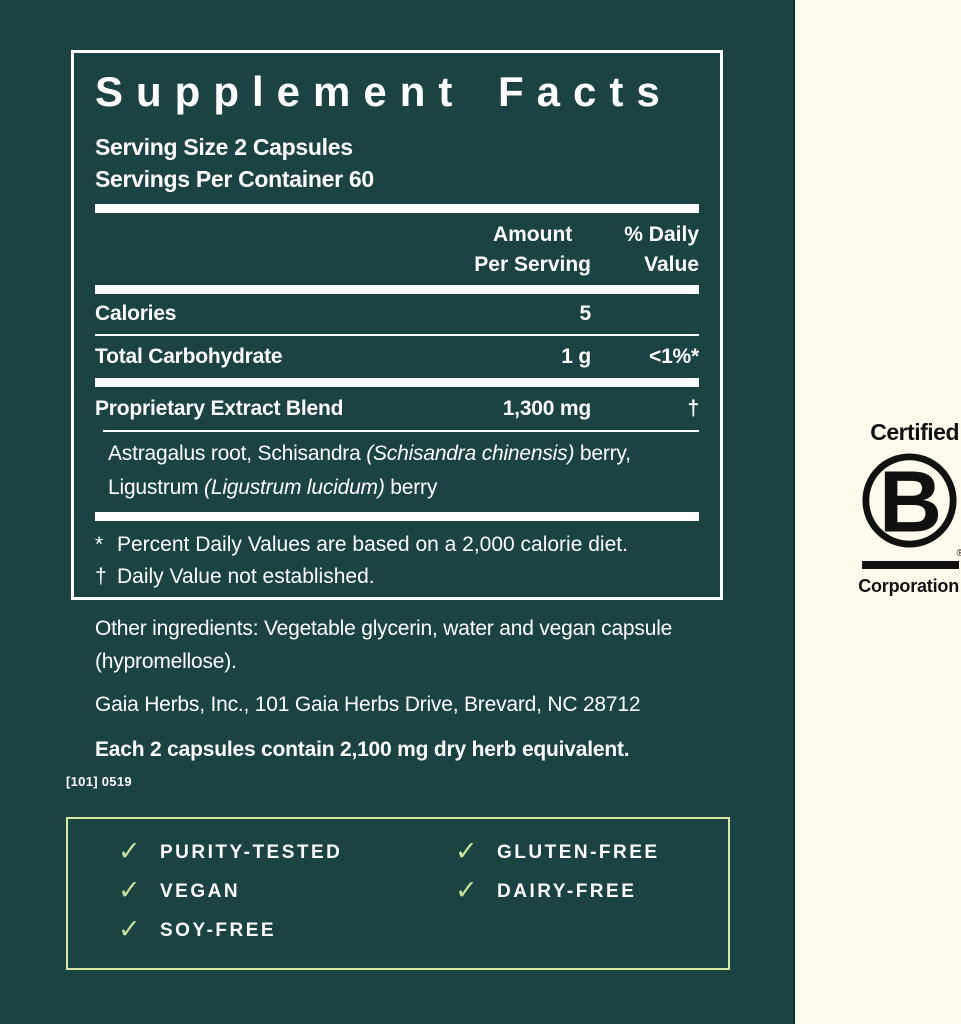 The image size is (961, 1024). I want to click on blend-line-2: Ligustrum (Ligustrum lucidum) berry, so click(273, 487).